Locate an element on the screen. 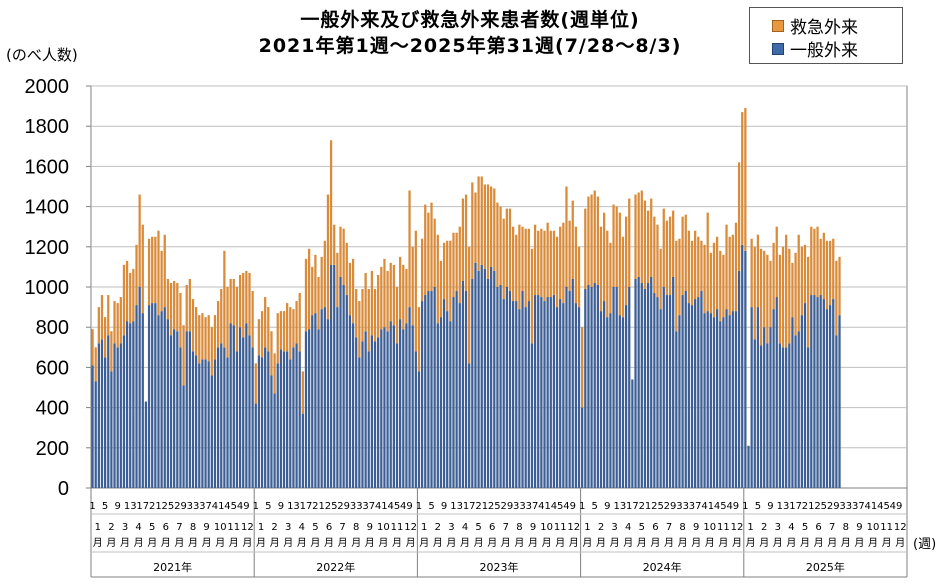 This screenshot has height=586, width=949. y-tick-label: 200 is located at coordinates (52, 449).